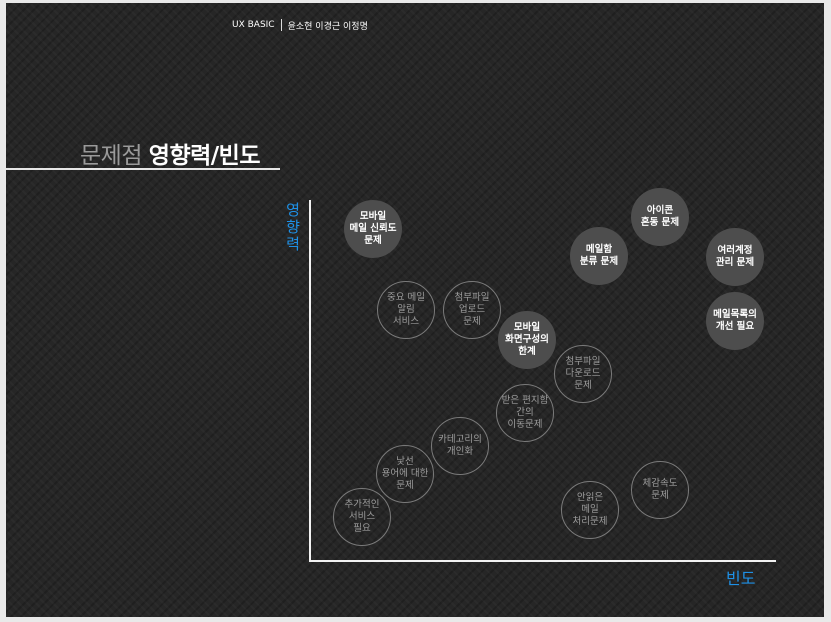 The width and height of the screenshot is (831, 622). I want to click on issue-bubble-multi-account: 여러계정 관리 문제, so click(735, 257).